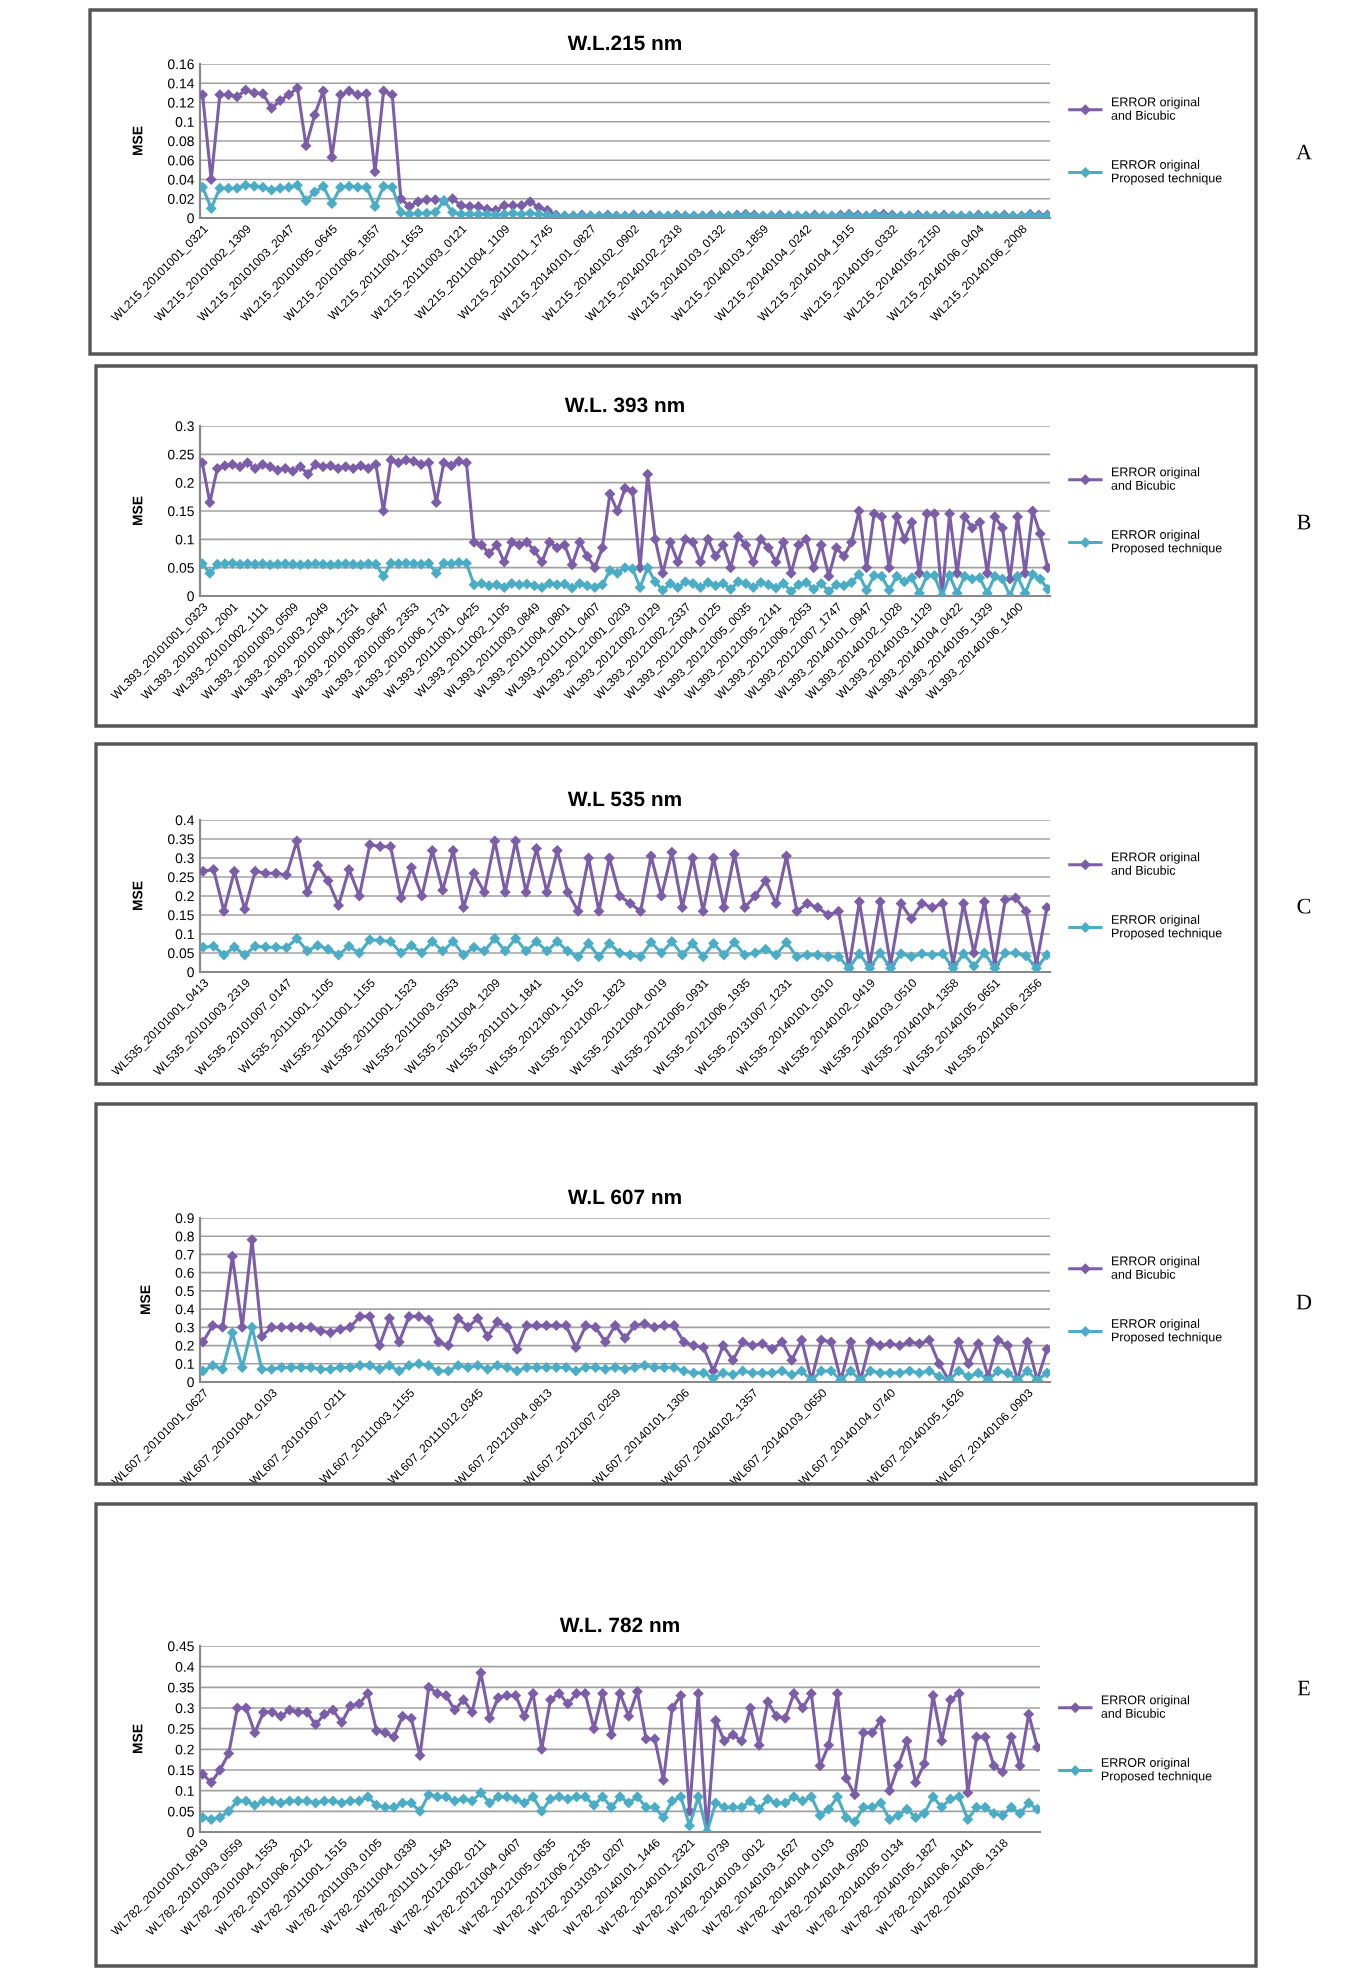 The width and height of the screenshot is (1348, 1972). I want to click on text: C, so click(1304, 906).